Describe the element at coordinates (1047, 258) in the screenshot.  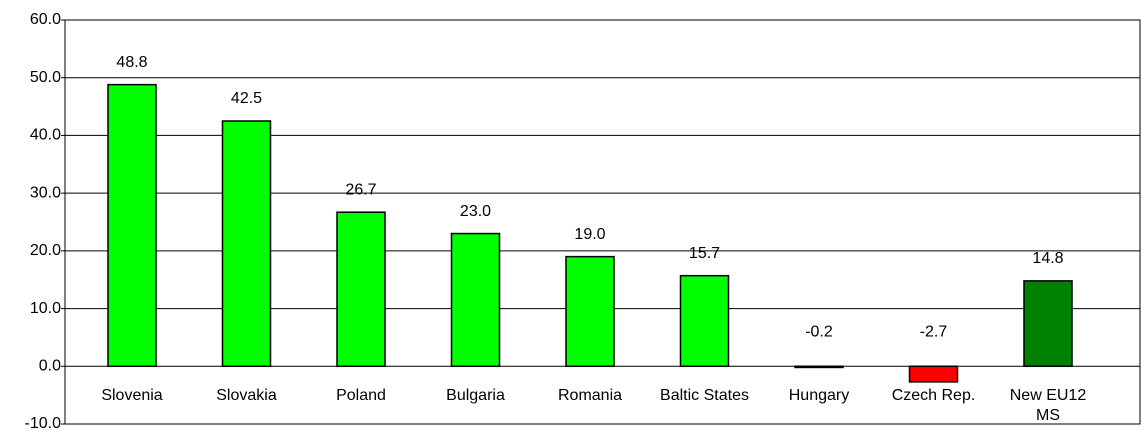
I see `value-label: 14.8` at that location.